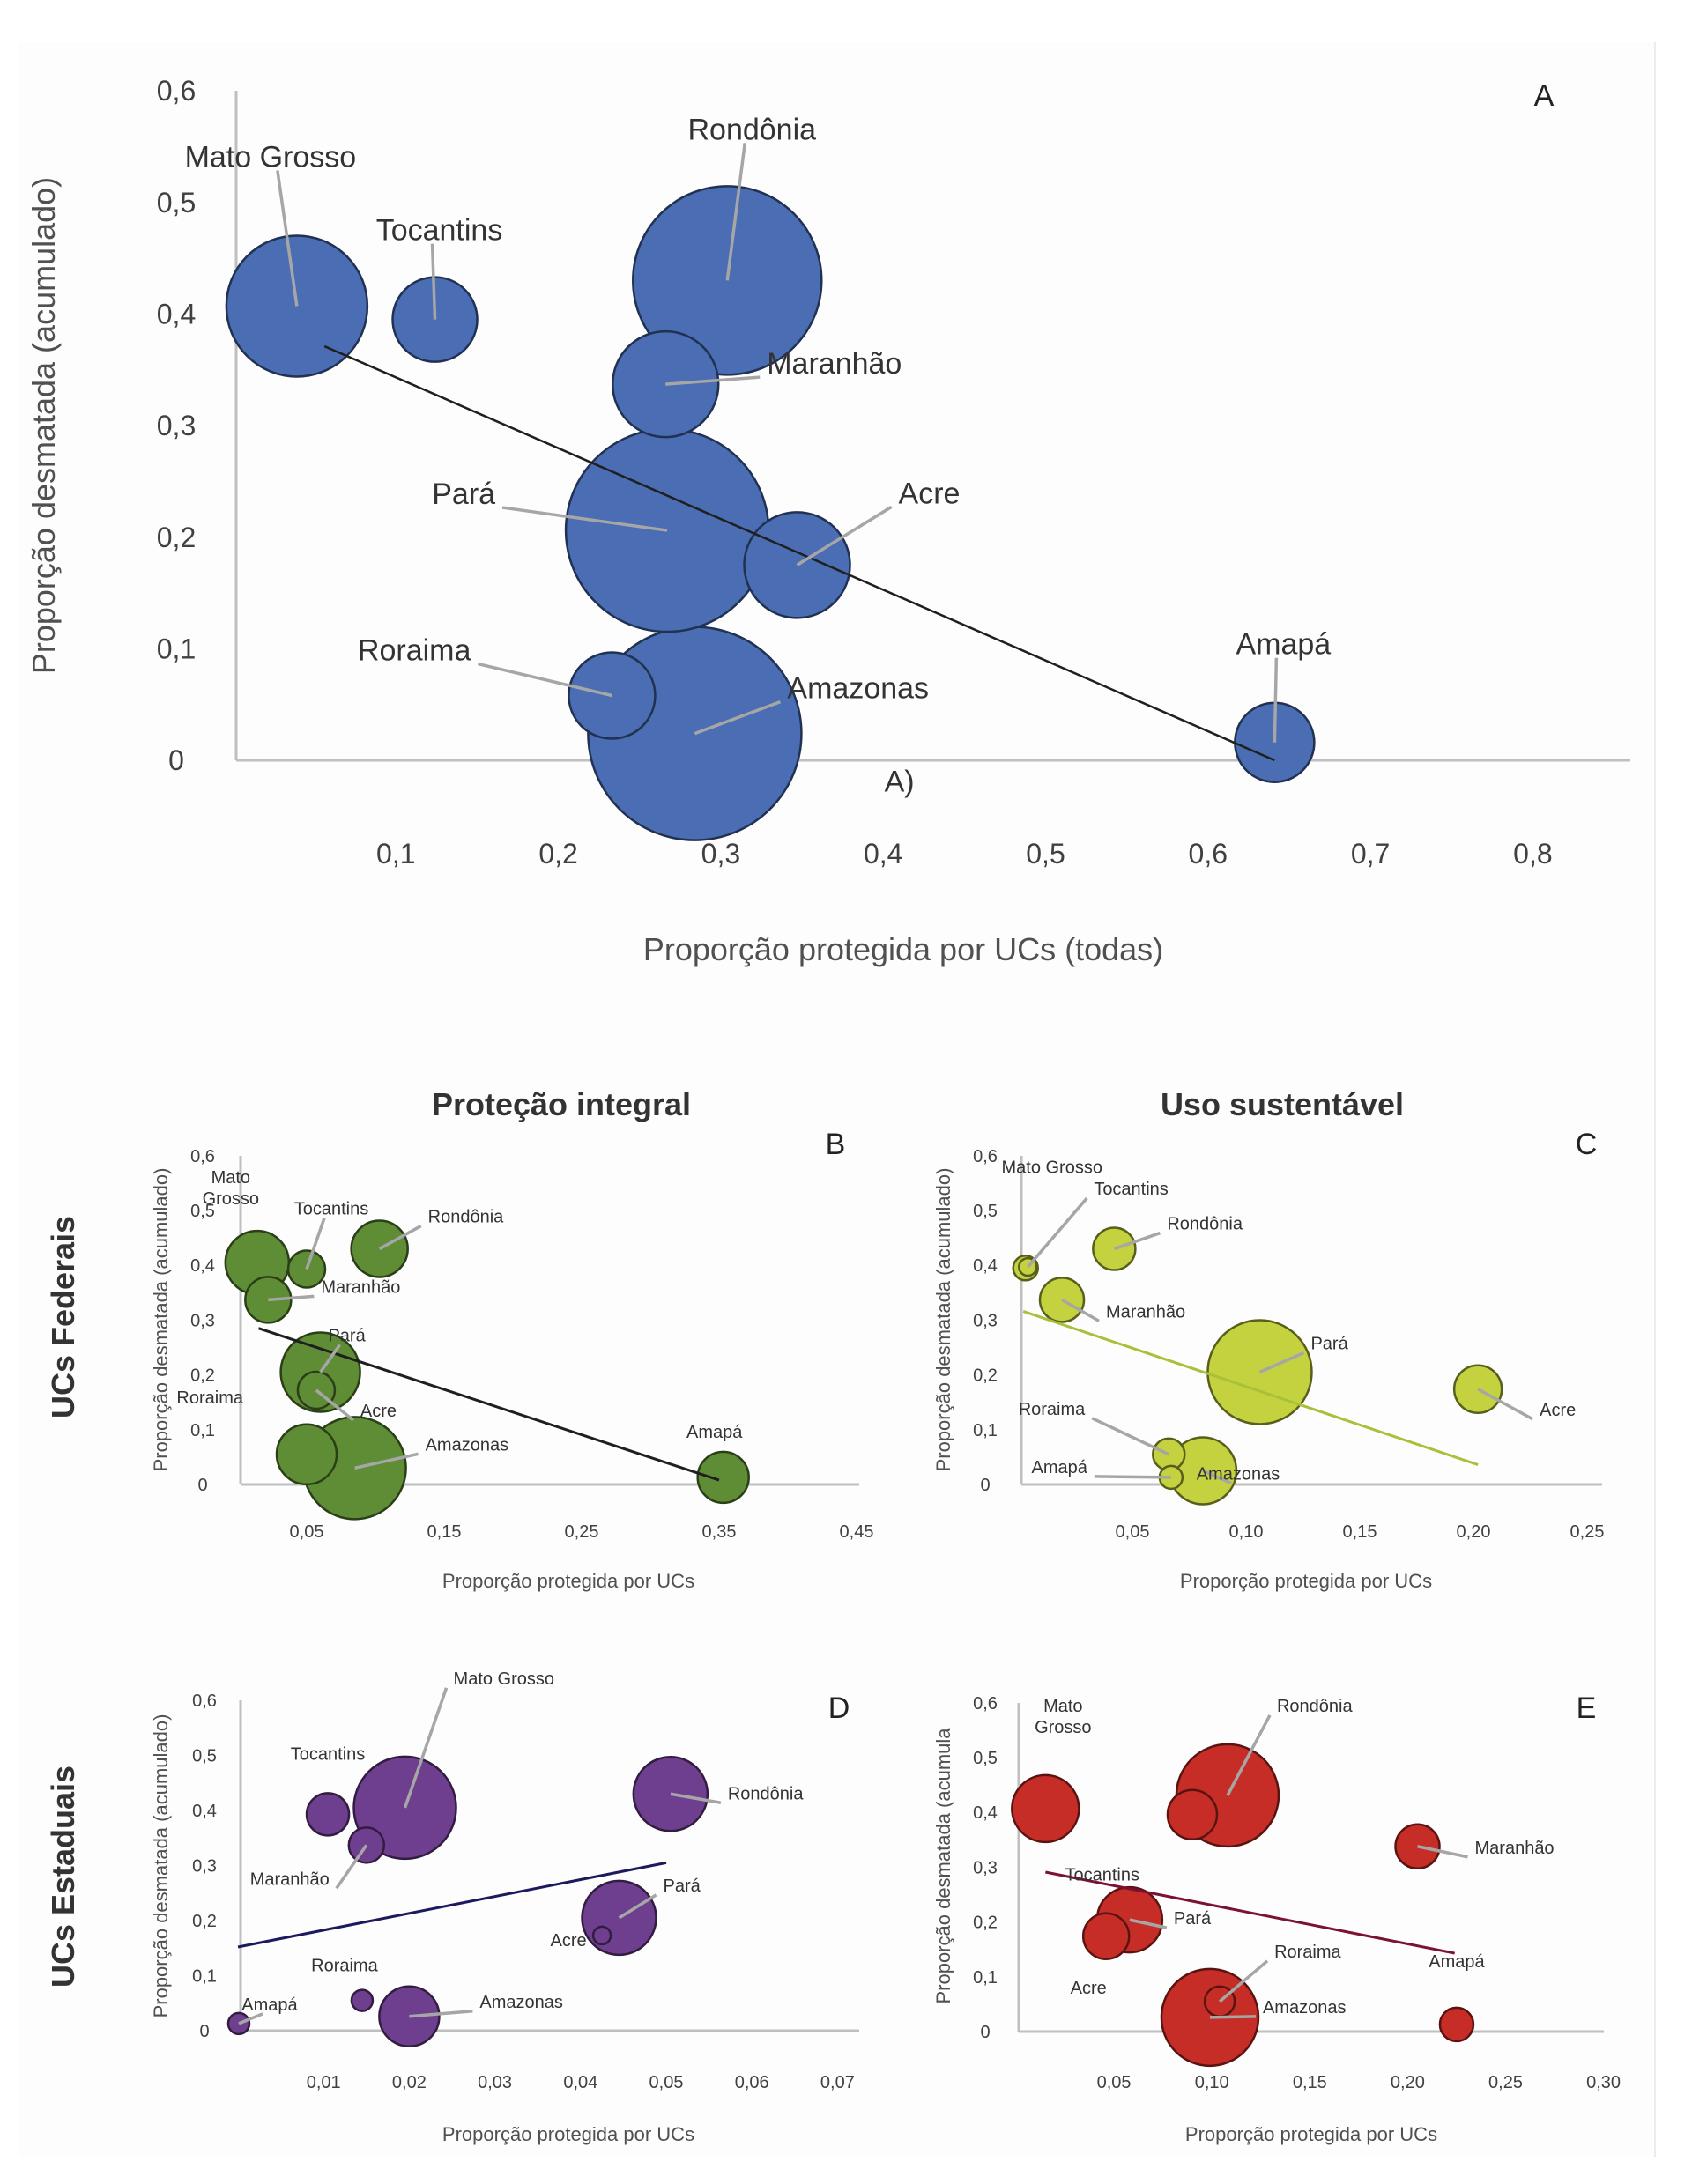 This screenshot has width=1692, height=2184. Describe the element at coordinates (752, 2082) in the screenshot. I see `x-tick-label: 0,06` at that location.